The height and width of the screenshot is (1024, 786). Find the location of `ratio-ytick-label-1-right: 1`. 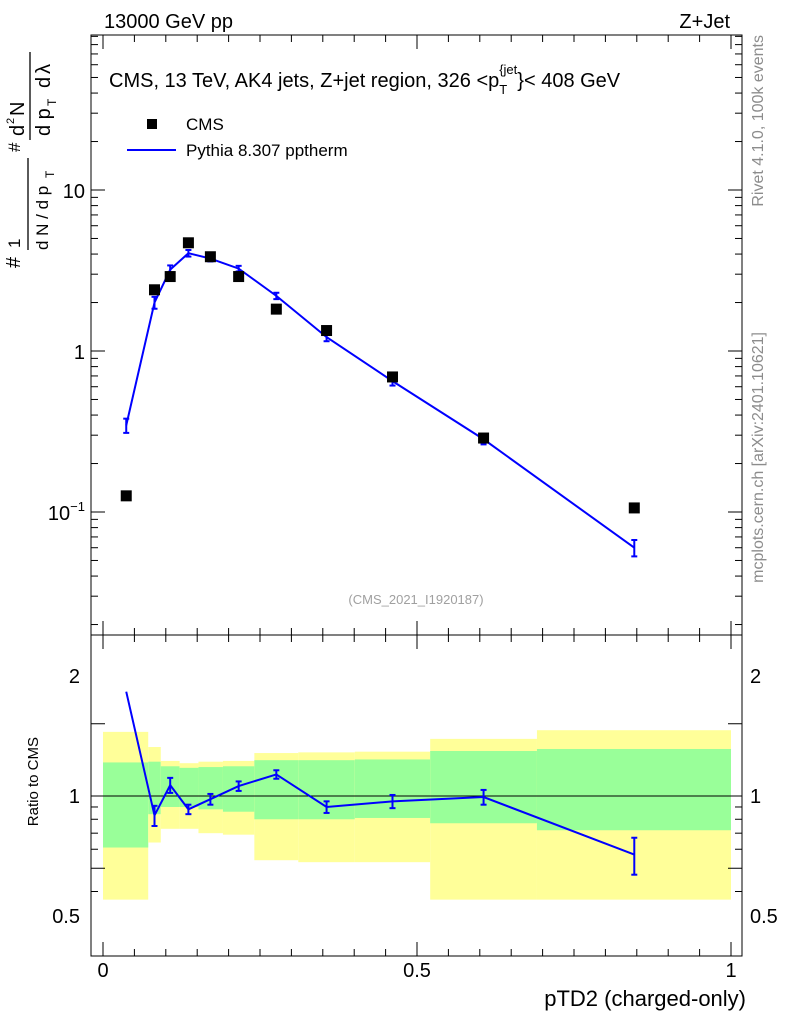

ratio-ytick-label-1-right: 1 is located at coordinates (755, 797).